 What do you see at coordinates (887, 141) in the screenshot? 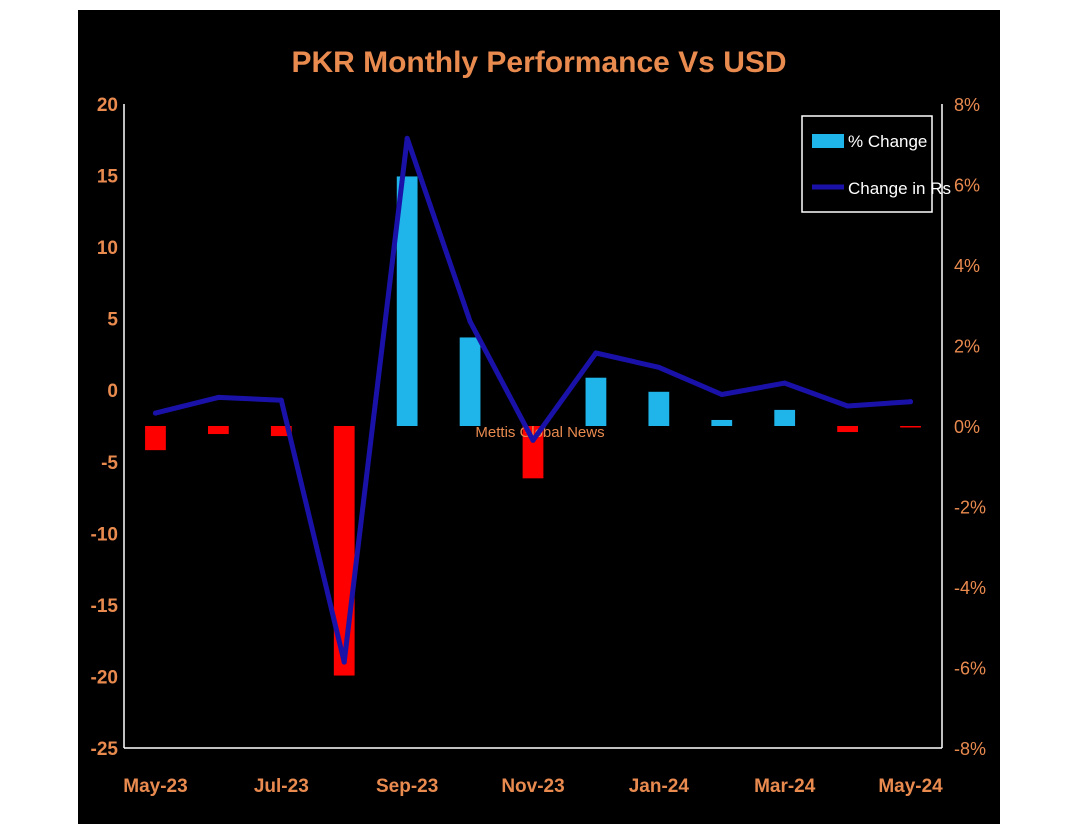
I see `legend-label-bar: % Change` at bounding box center [887, 141].